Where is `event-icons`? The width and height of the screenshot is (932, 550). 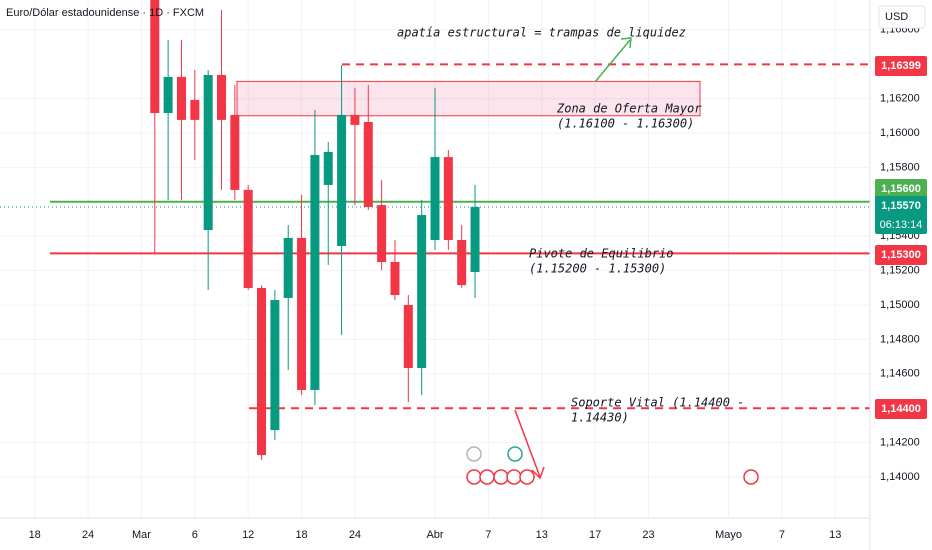 event-icons is located at coordinates (612, 465).